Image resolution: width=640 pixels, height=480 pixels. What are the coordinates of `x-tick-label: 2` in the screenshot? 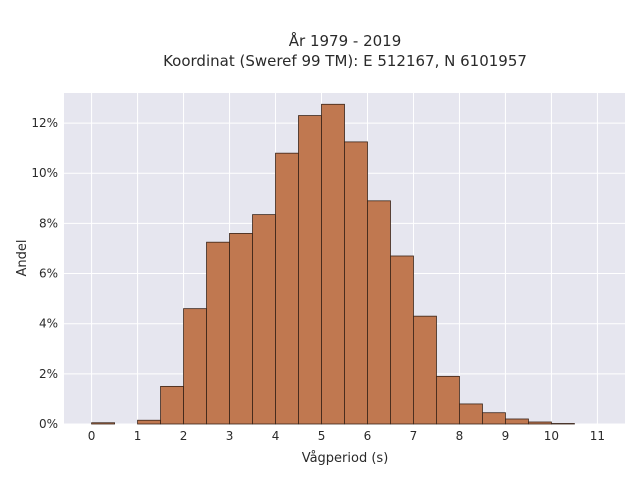 It's located at (184, 436).